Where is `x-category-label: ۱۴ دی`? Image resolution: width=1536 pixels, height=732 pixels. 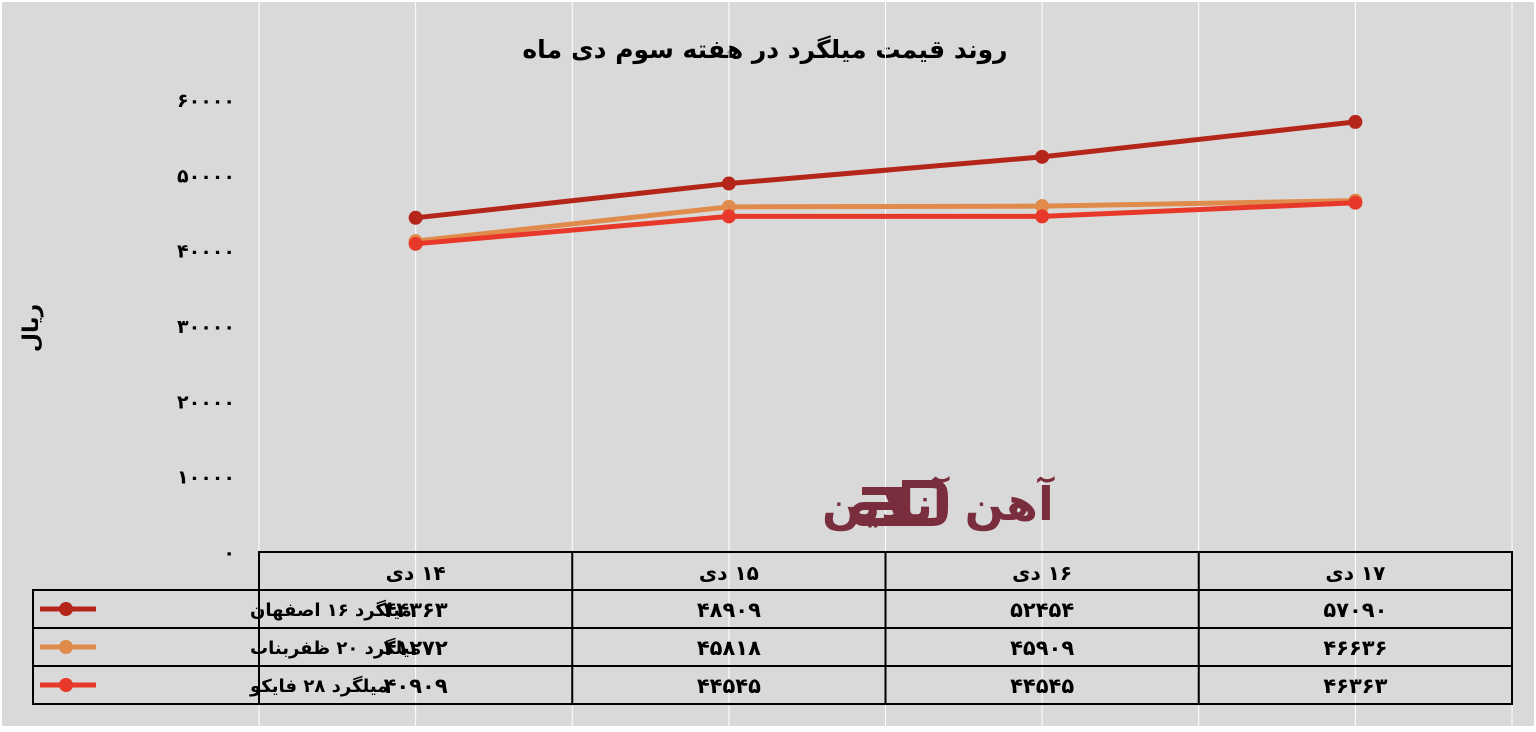 x-category-label: ۱۴ دی is located at coordinates (416, 573).